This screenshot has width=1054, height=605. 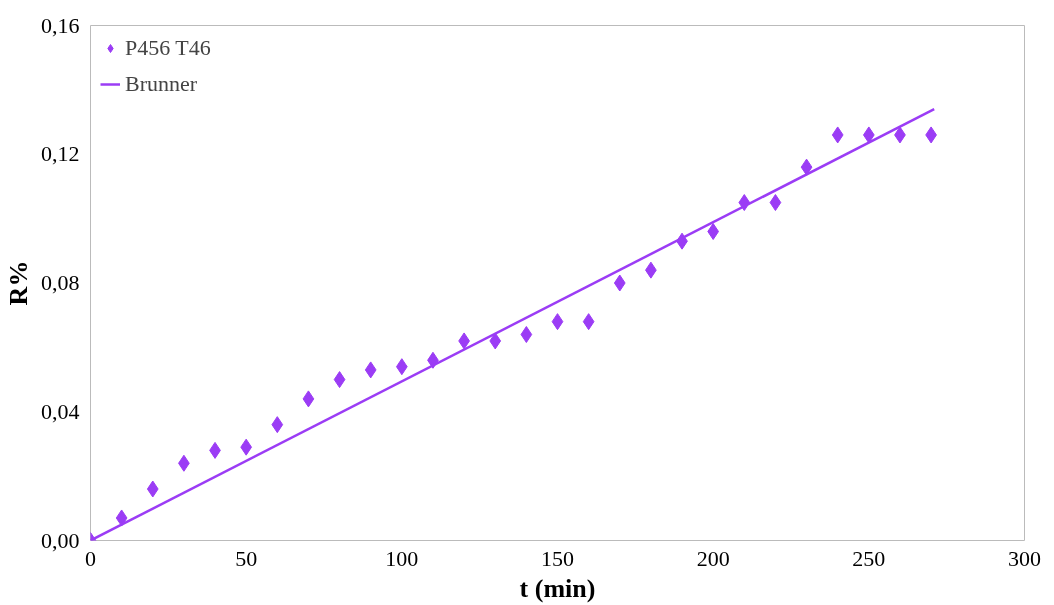 What do you see at coordinates (402, 558) in the screenshot?
I see `x-tick-label: 100` at bounding box center [402, 558].